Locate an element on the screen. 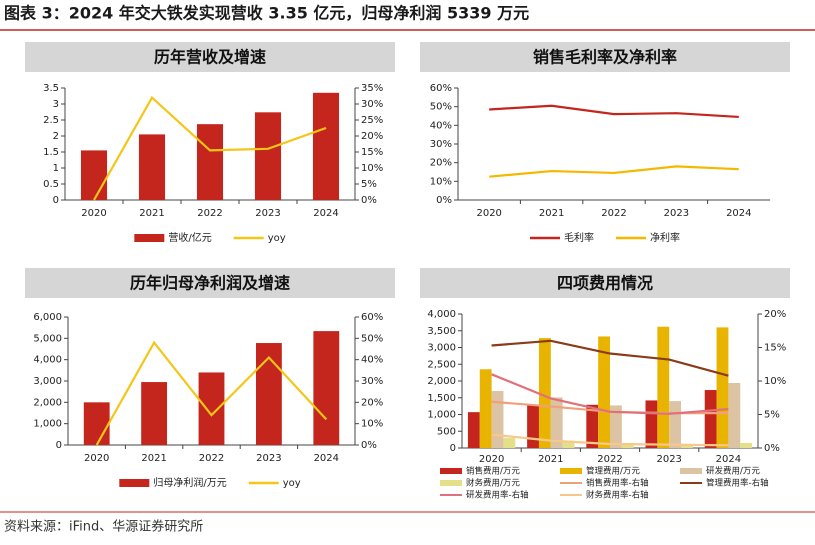 The height and width of the screenshot is (545, 815). y-tick-label: 2,500 is located at coordinates (441, 364).